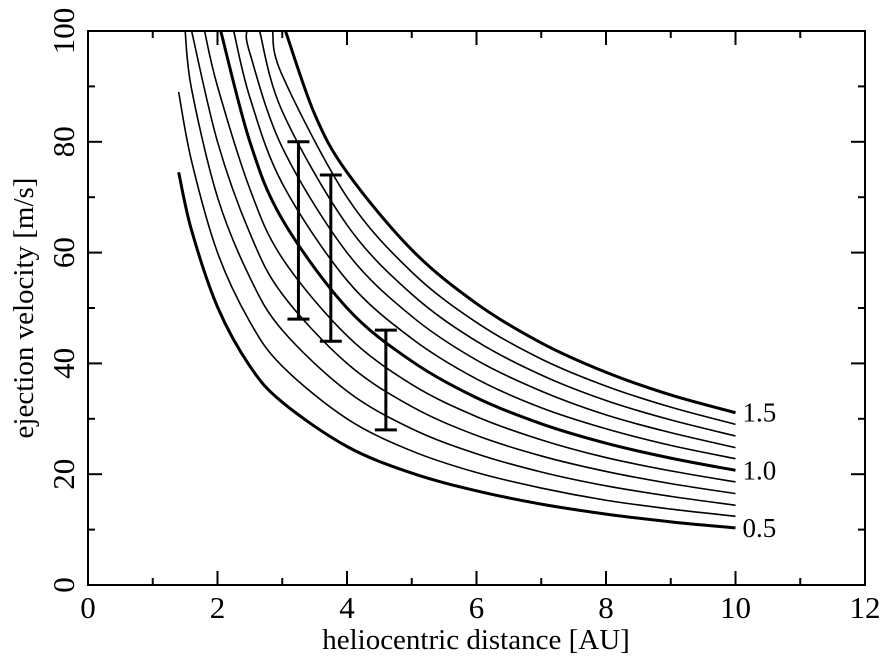 The height and width of the screenshot is (658, 883). Describe the element at coordinates (63, 363) in the screenshot. I see `y-tick-label-40: 40` at that location.